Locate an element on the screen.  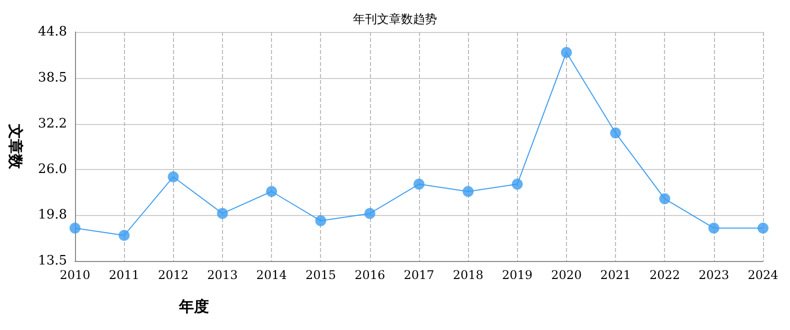
y-tick-label: 38.5 is located at coordinates (52, 78).